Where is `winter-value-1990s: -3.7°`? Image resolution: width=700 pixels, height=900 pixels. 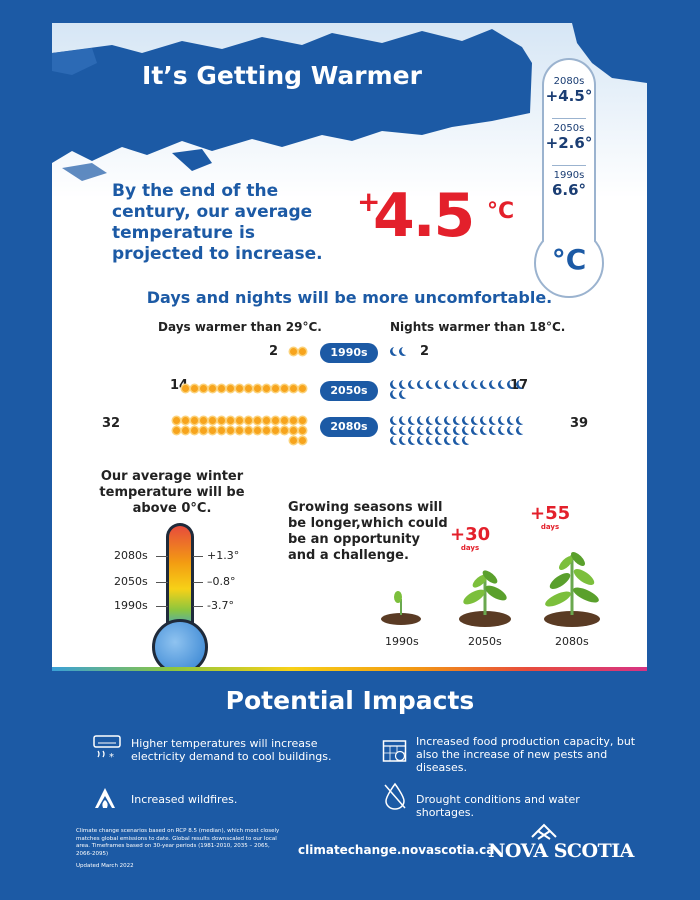
winter-value-1990s: -3.7° is located at coordinates (220, 605).